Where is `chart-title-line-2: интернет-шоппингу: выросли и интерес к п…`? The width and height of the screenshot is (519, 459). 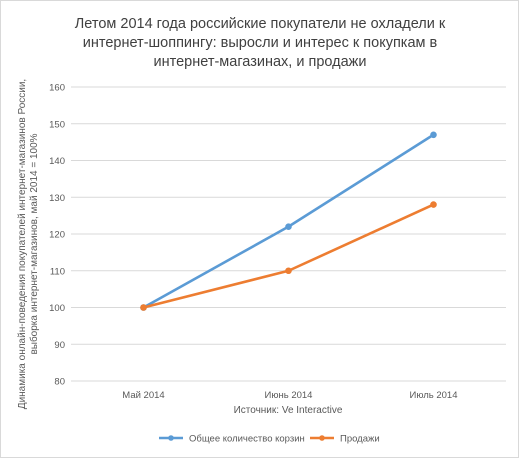 chart-title-line-2: интернет-шоппингу: выросли и интерес к п… is located at coordinates (260, 43).